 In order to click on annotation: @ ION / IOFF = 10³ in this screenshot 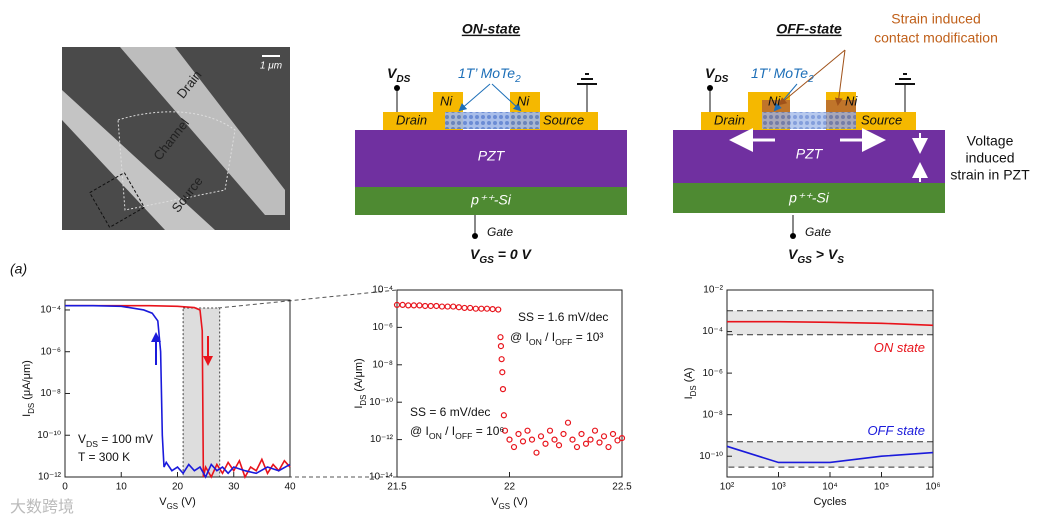, I will do `click(556, 338)`.